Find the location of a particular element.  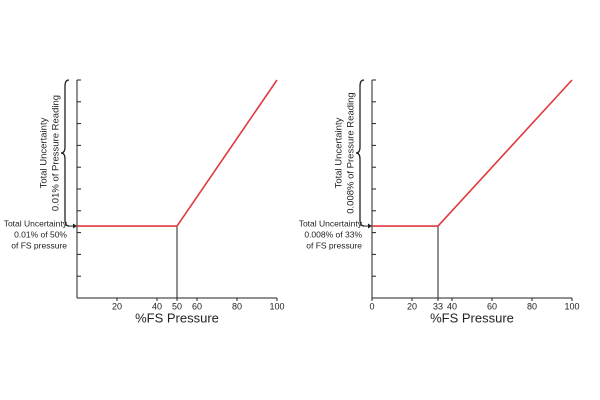

pointer-label: 0.01% of 50% is located at coordinates (40, 234).